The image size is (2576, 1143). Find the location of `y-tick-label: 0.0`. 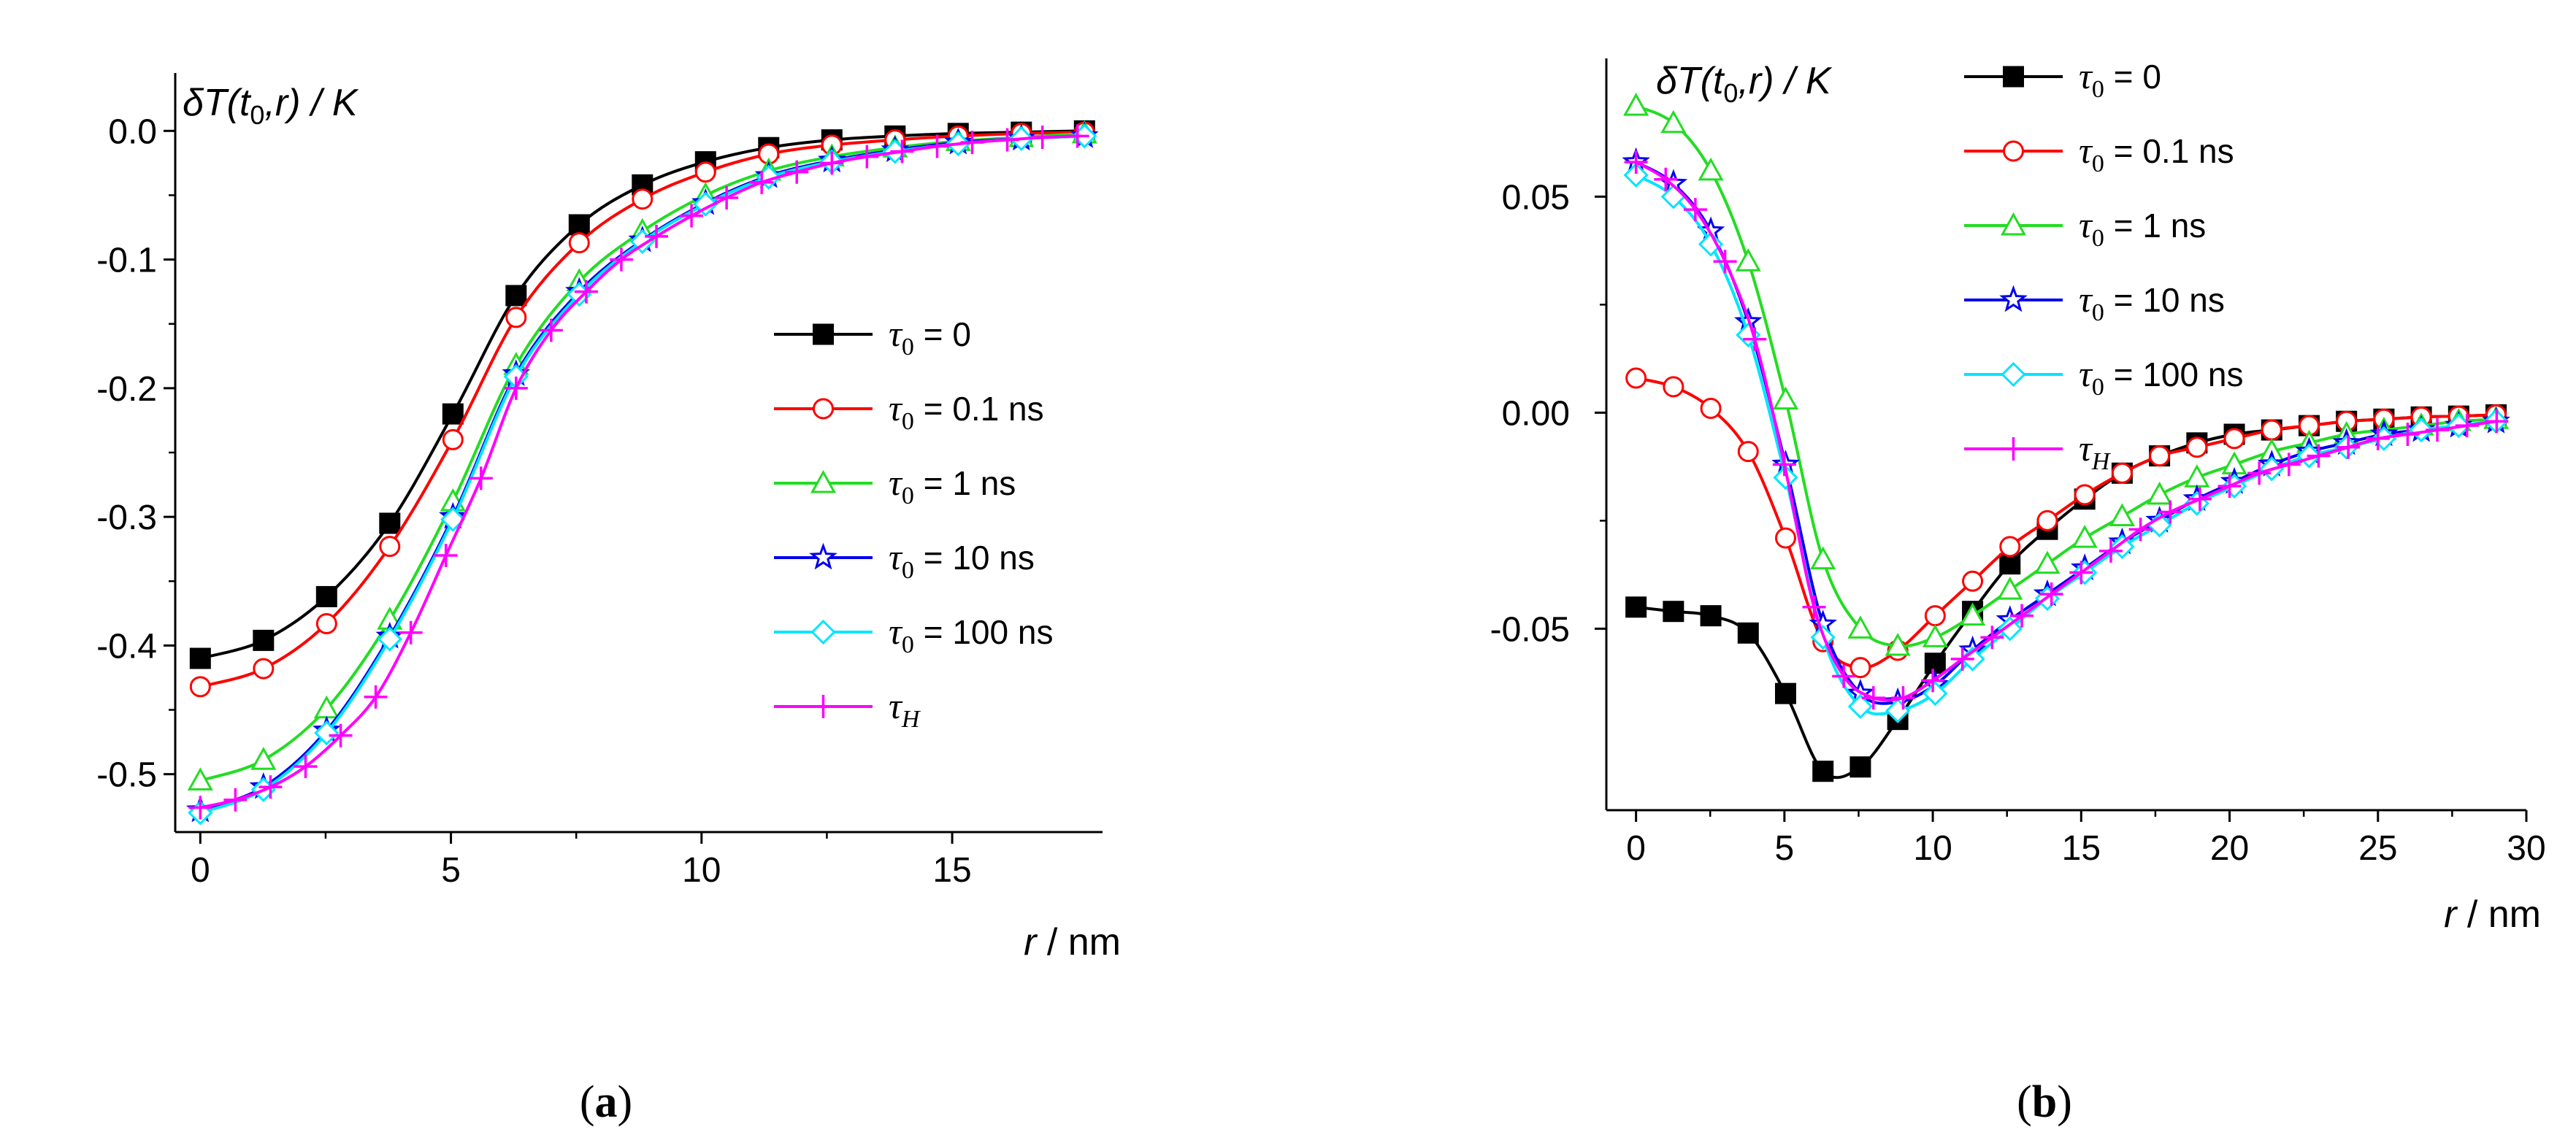

y-tick-label: 0.0 is located at coordinates (132, 131).